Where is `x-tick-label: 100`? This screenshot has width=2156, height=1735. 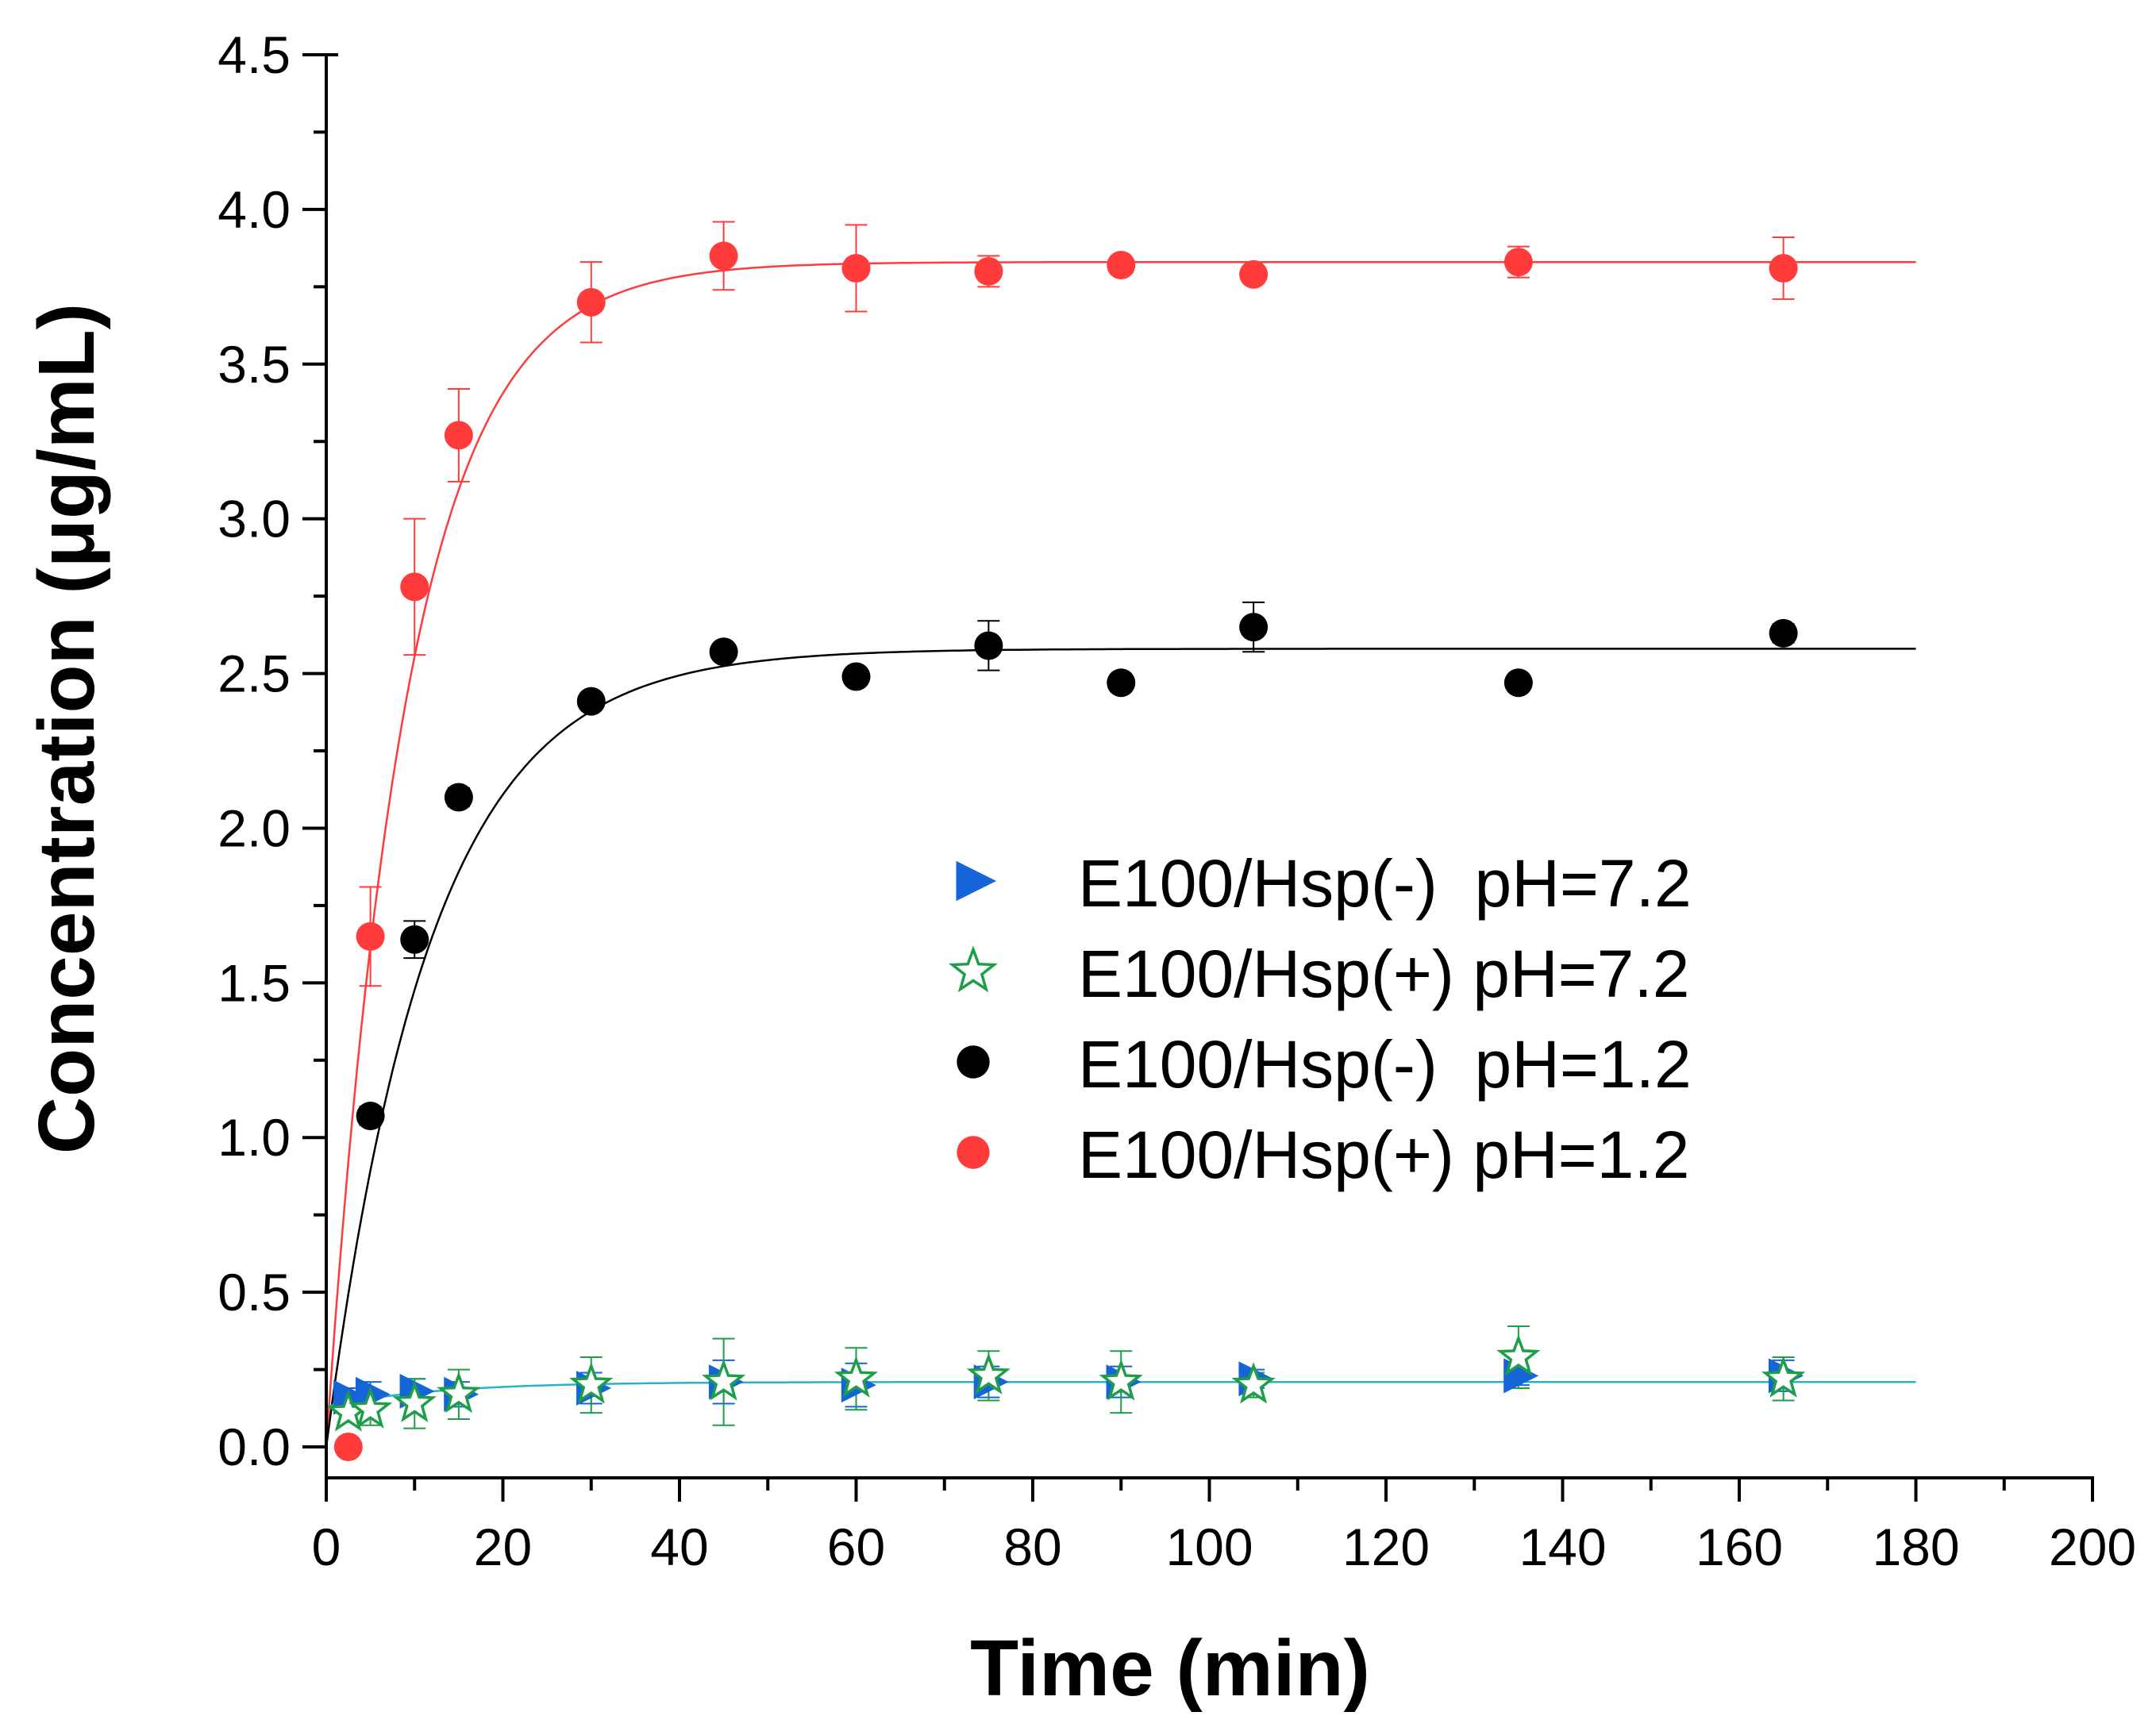 x-tick-label: 100 is located at coordinates (1209, 1547).